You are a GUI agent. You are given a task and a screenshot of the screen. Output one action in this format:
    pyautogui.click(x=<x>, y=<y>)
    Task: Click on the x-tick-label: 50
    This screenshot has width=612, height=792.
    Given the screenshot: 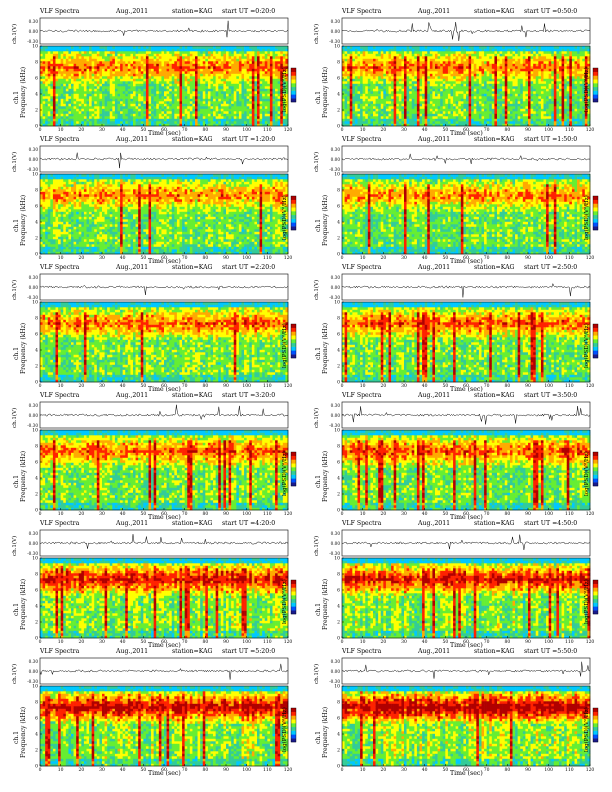 What is the action you would take?
    pyautogui.click(x=143, y=770)
    